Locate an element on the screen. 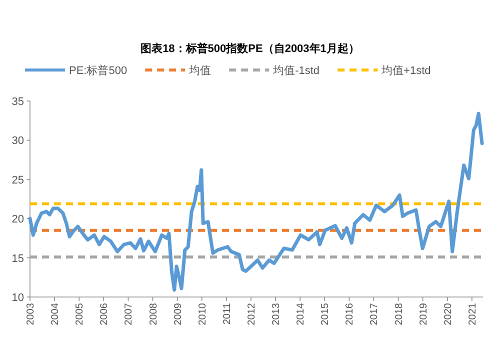 Image resolution: width=500 pixels, height=342 pixels. x-tick-label: 2019 is located at coordinates (424, 314).